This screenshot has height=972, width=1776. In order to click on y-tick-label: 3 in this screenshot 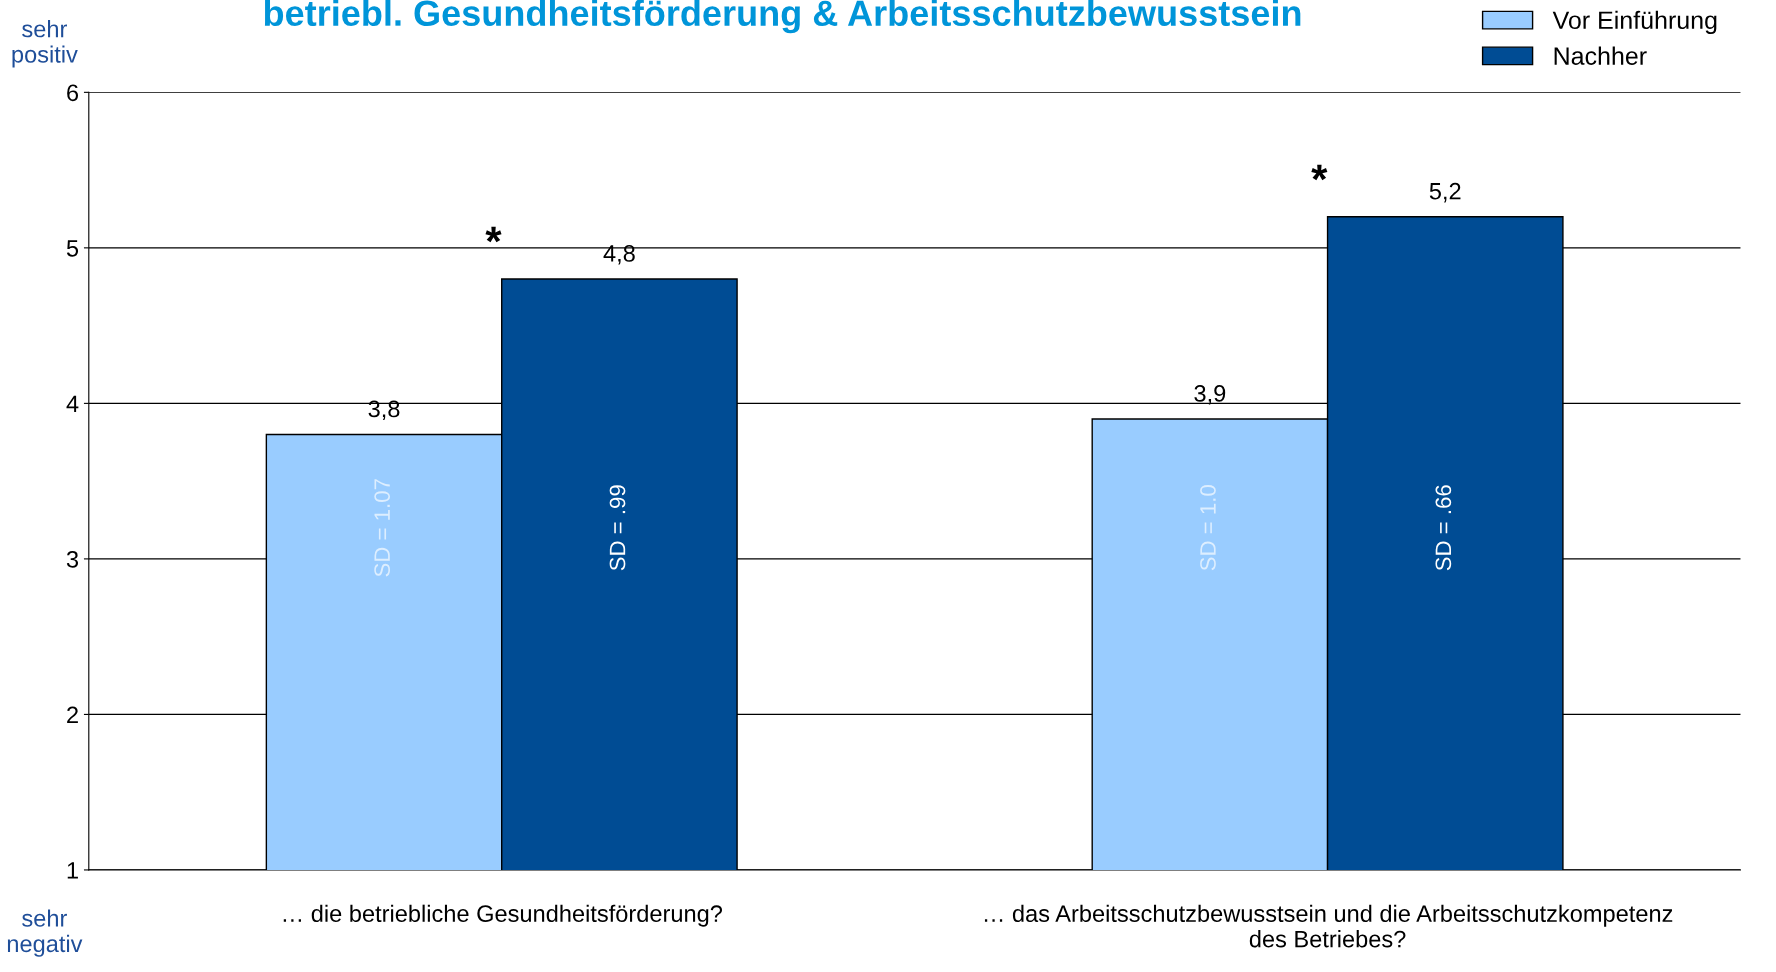, I will do `click(72, 559)`.